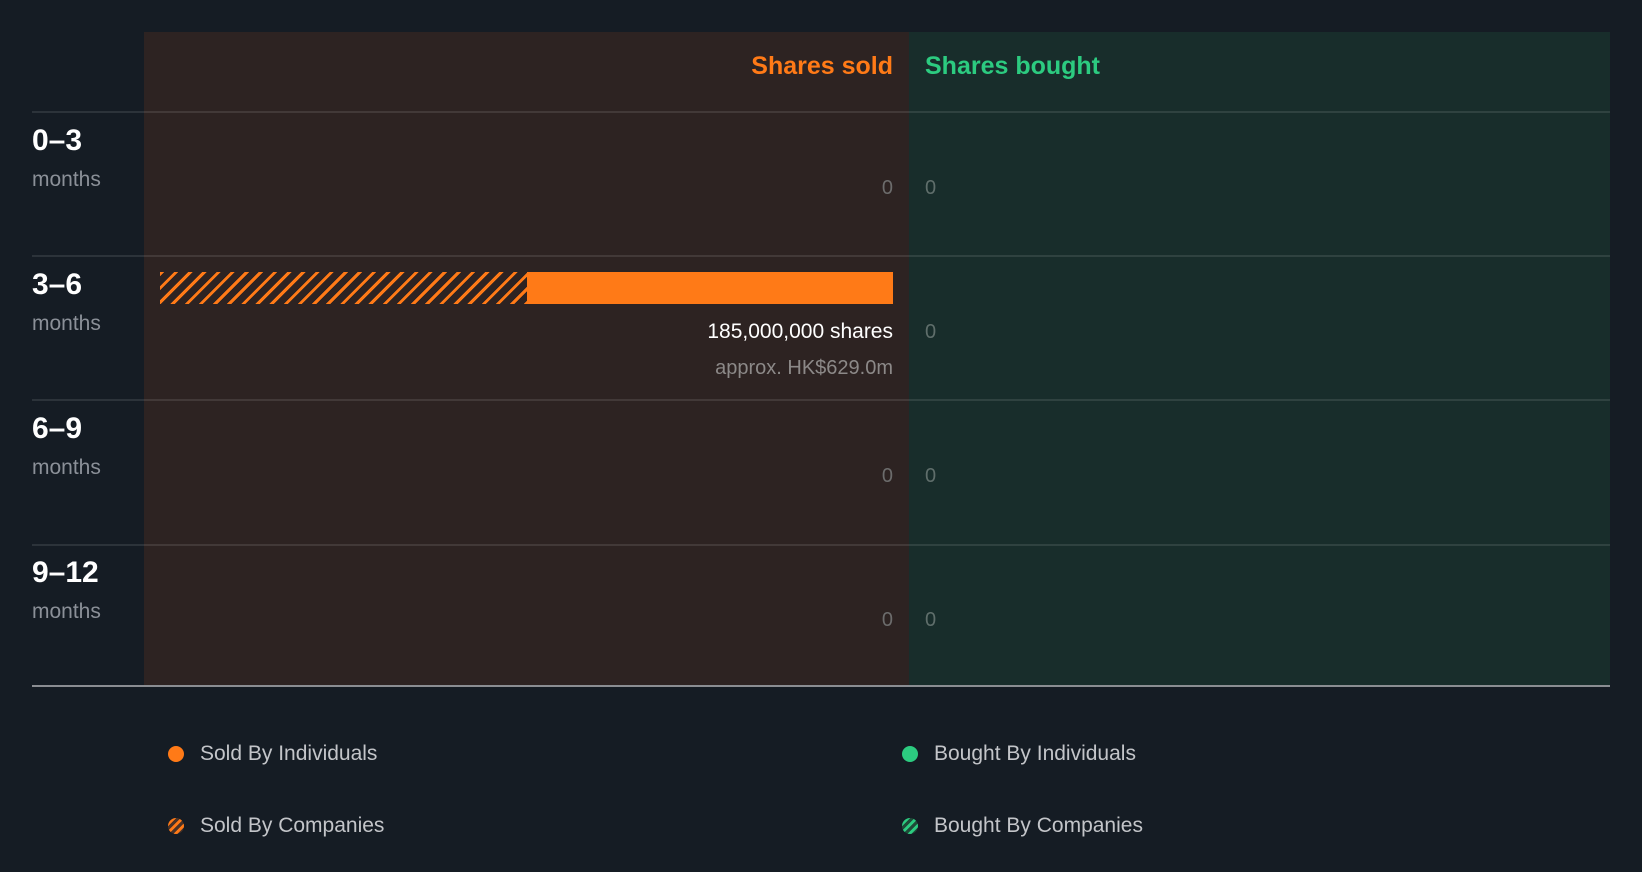 The width and height of the screenshot is (1642, 872). I want to click on legend-sold-by-companies: Sold By Companies, so click(276, 826).